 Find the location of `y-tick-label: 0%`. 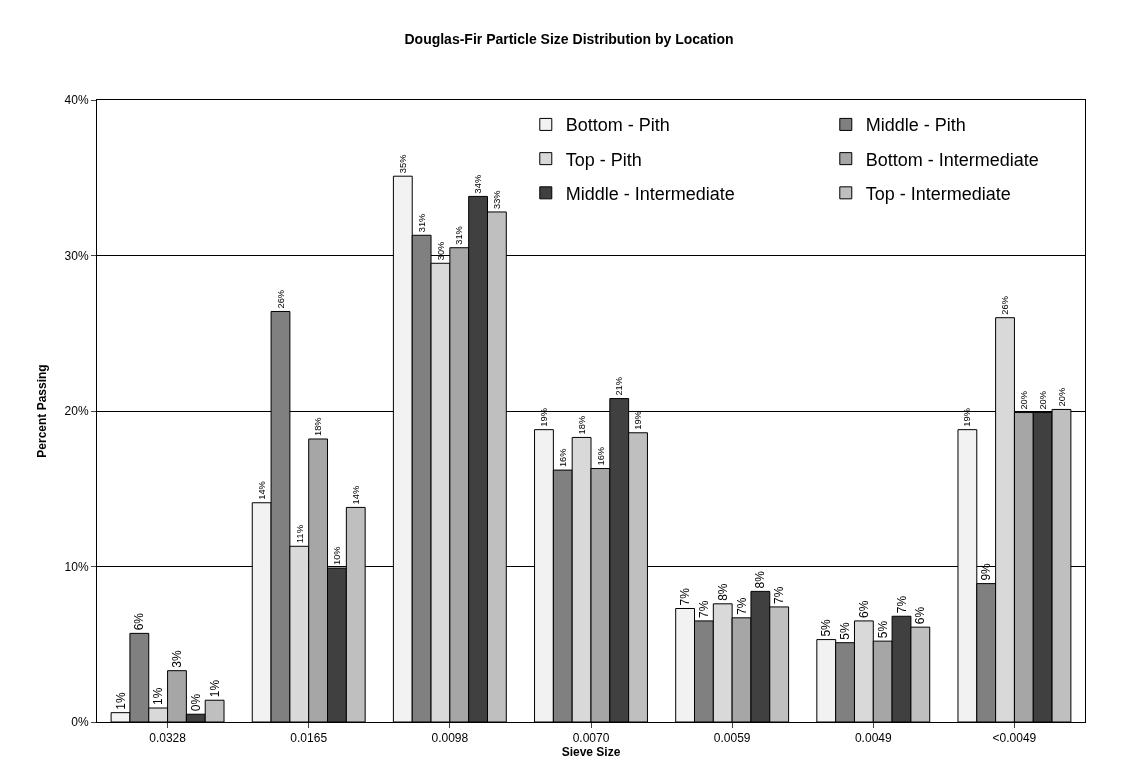

y-tick-label: 0% is located at coordinates (80, 722).